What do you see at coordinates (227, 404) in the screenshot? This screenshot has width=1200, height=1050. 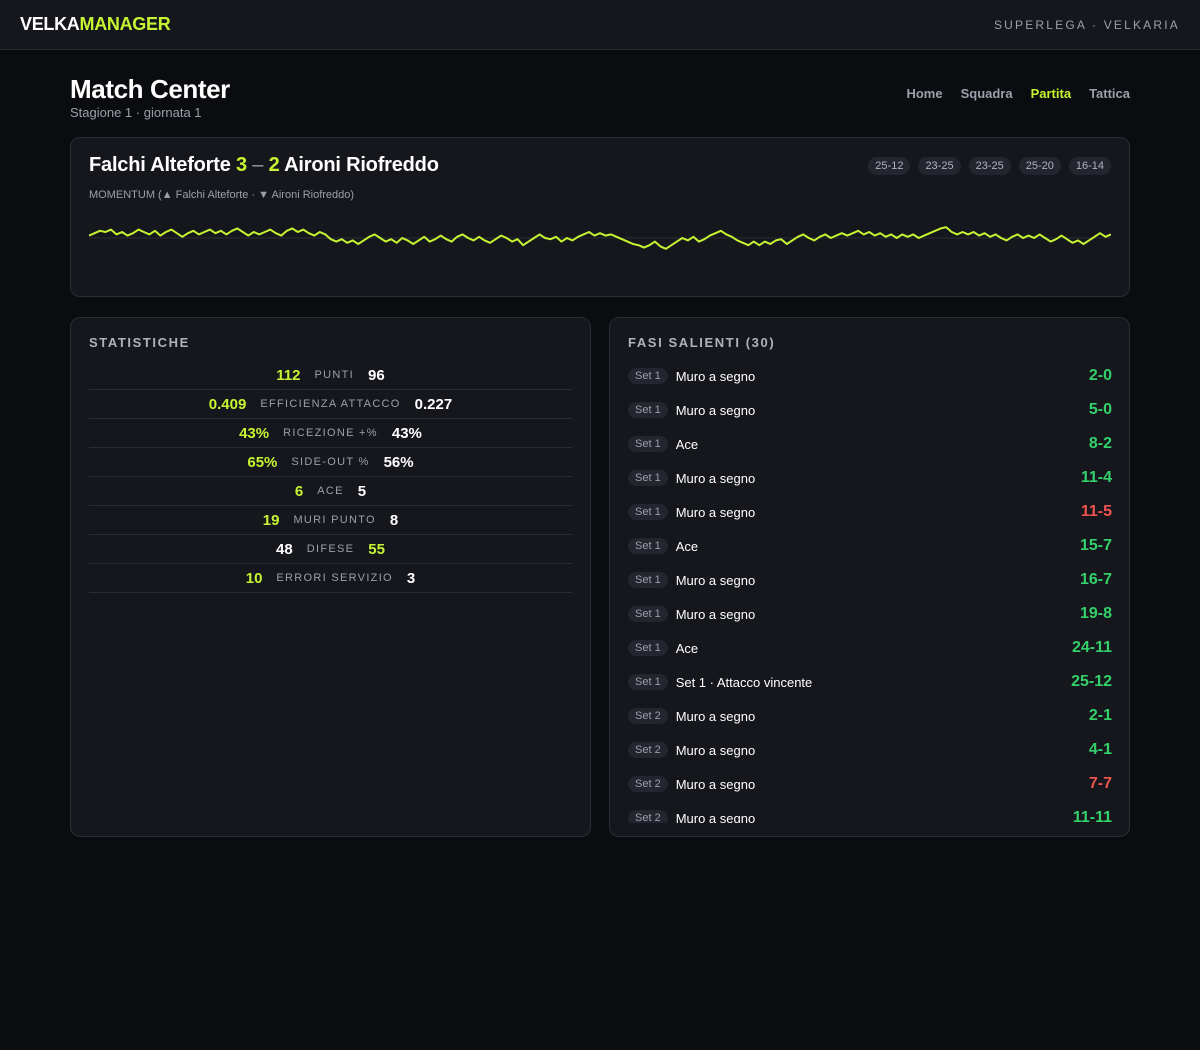 I see `stat-home-value: 0.409` at bounding box center [227, 404].